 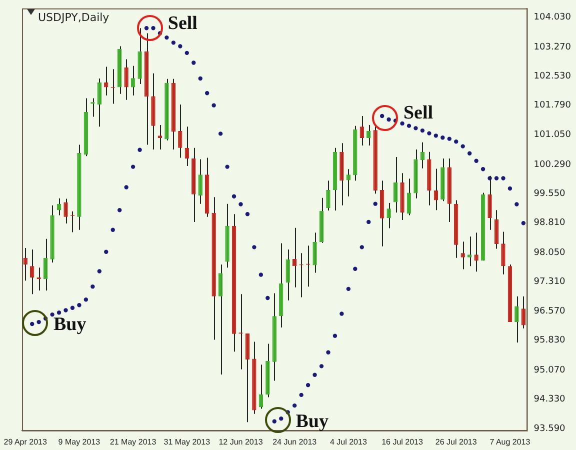 What do you see at coordinates (550, 429) in the screenshot?
I see `y-tick-label: 93.590` at bounding box center [550, 429].